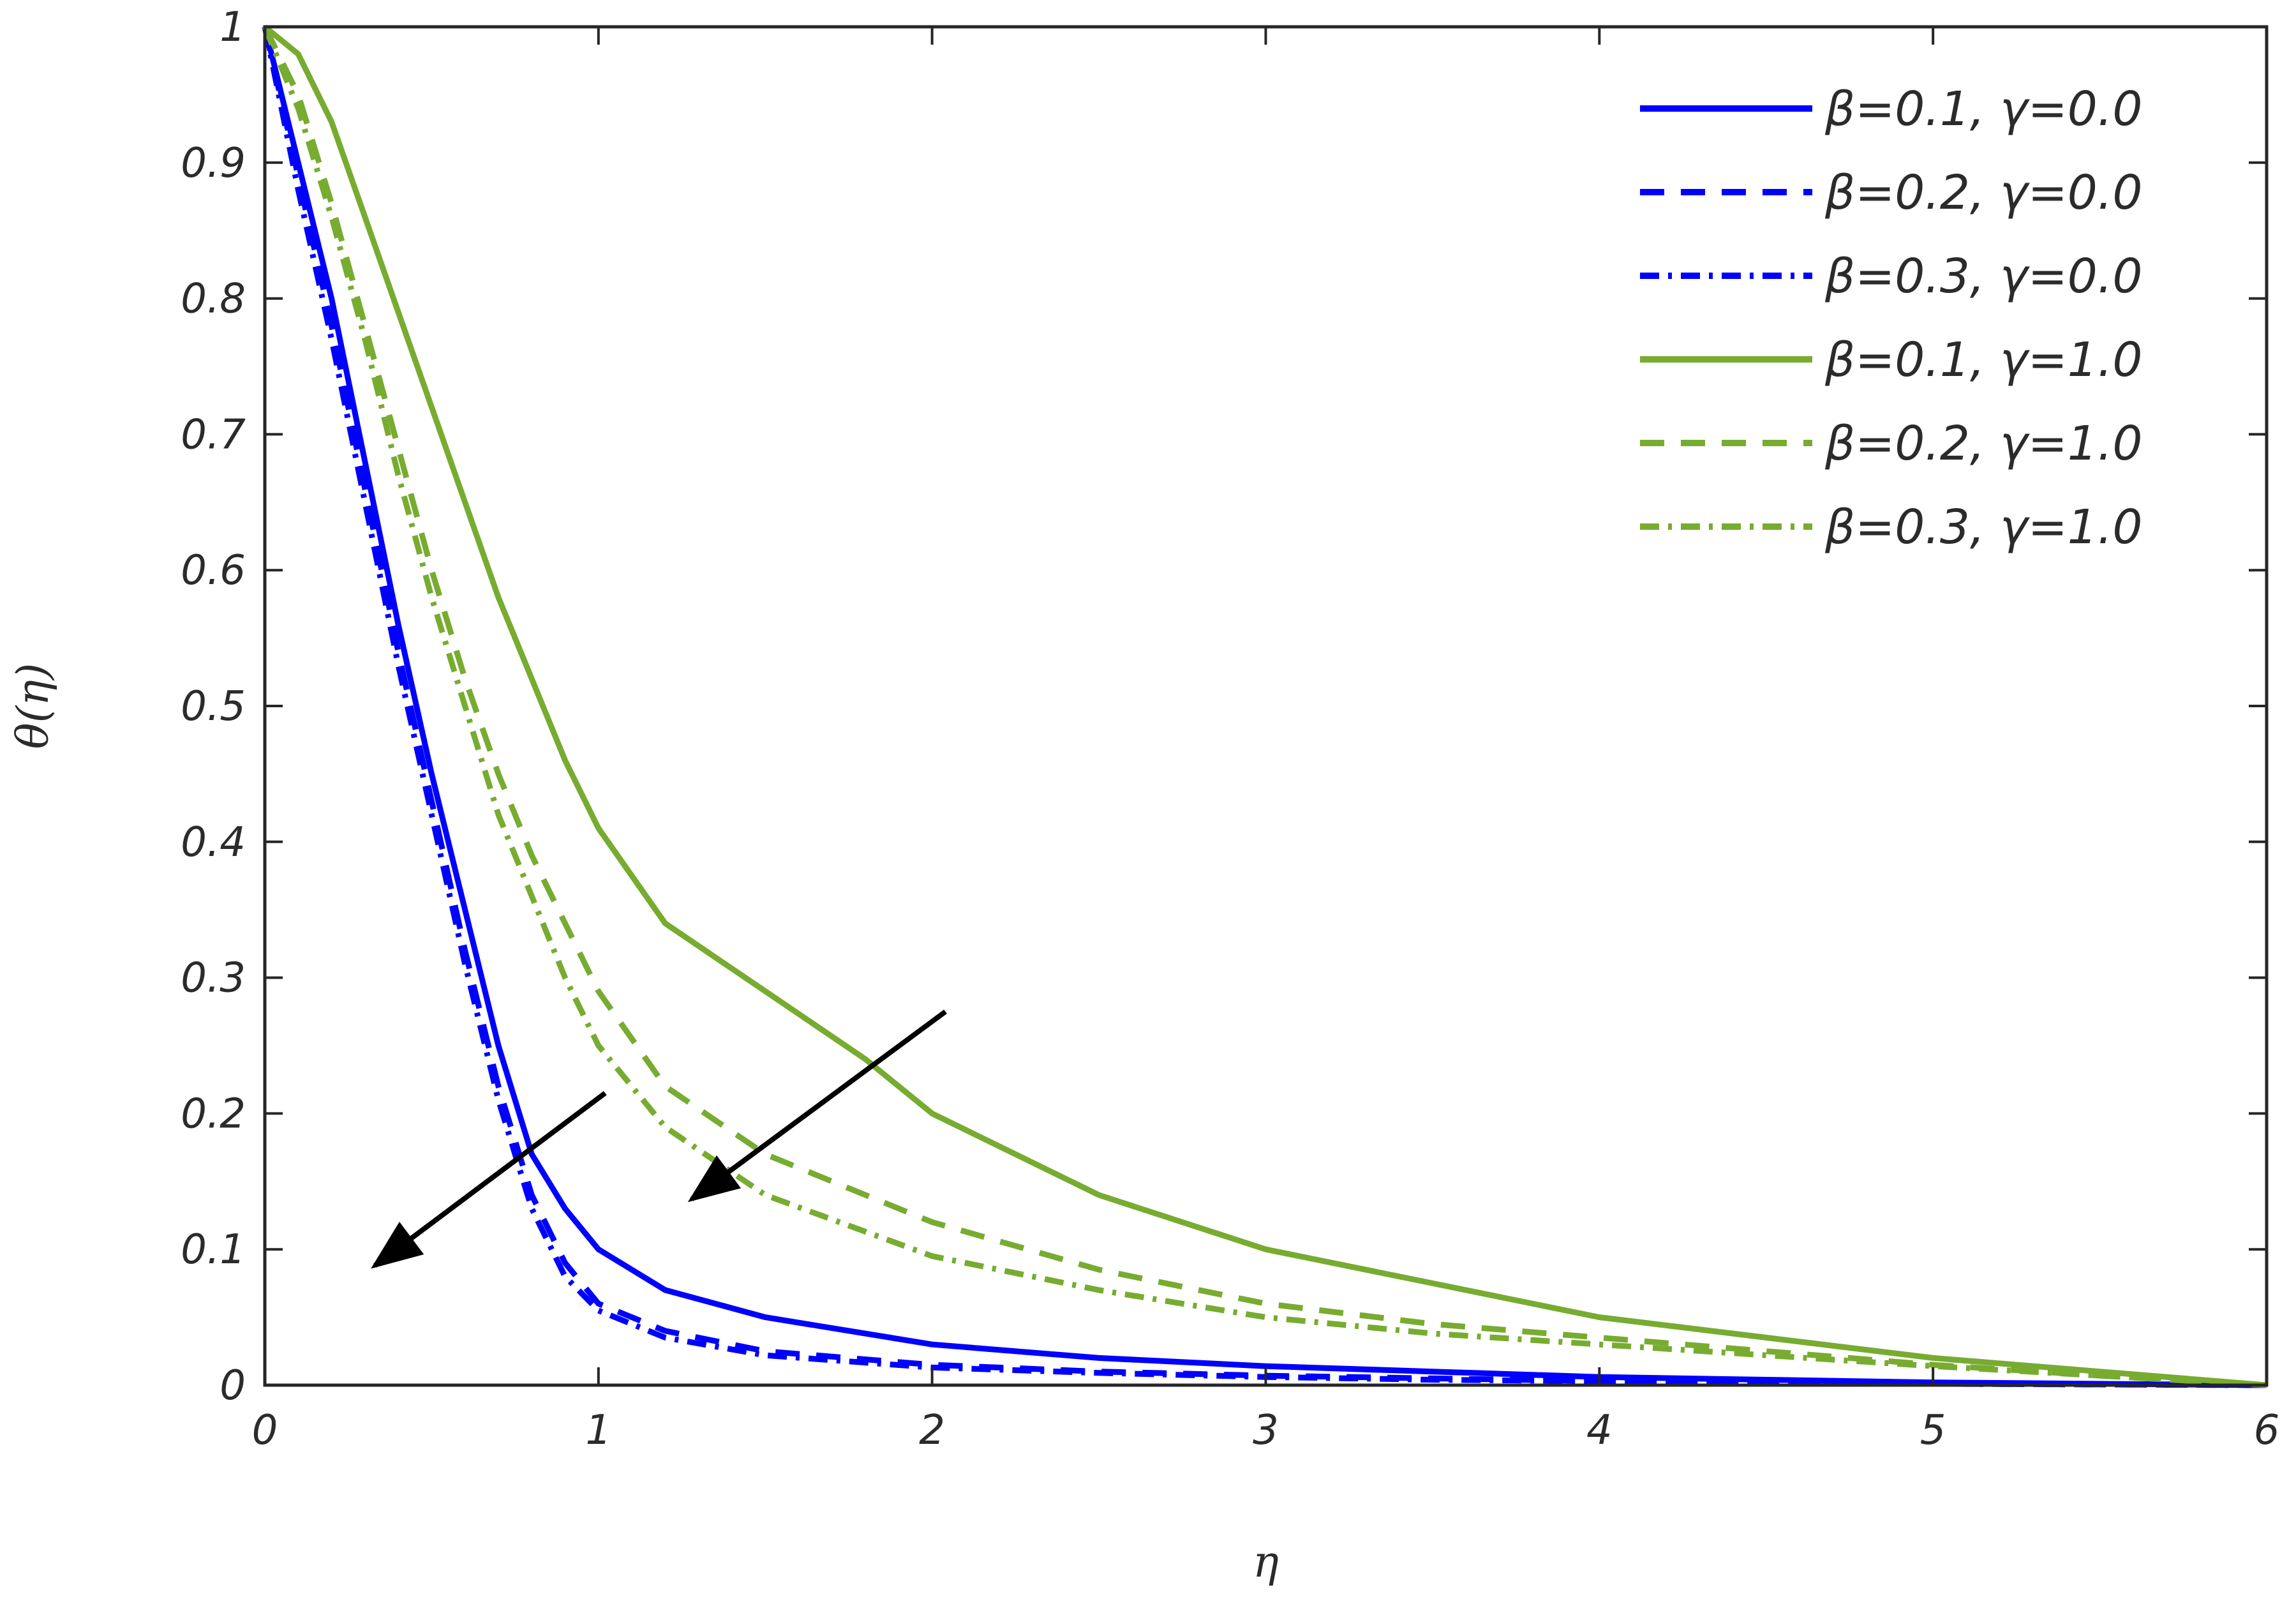  I want to click on legend-label-3: β=0.3, γ=0.0, so click(1983, 276).